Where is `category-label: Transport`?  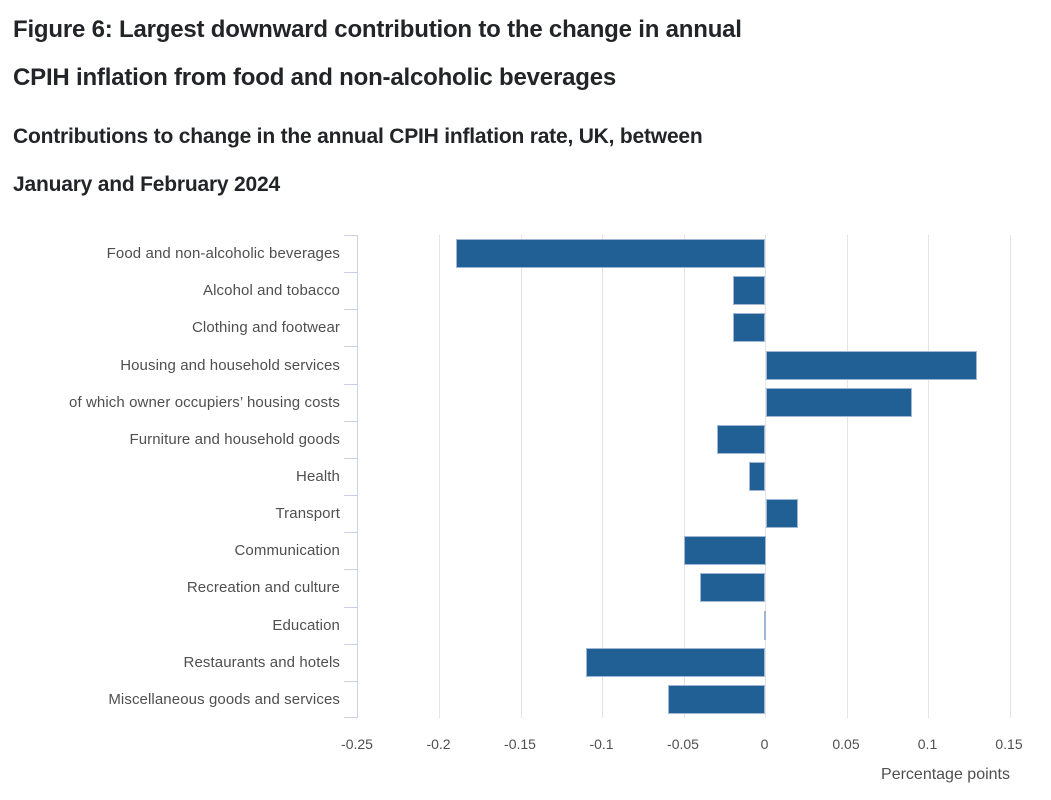
category-label: Transport is located at coordinates (307, 514).